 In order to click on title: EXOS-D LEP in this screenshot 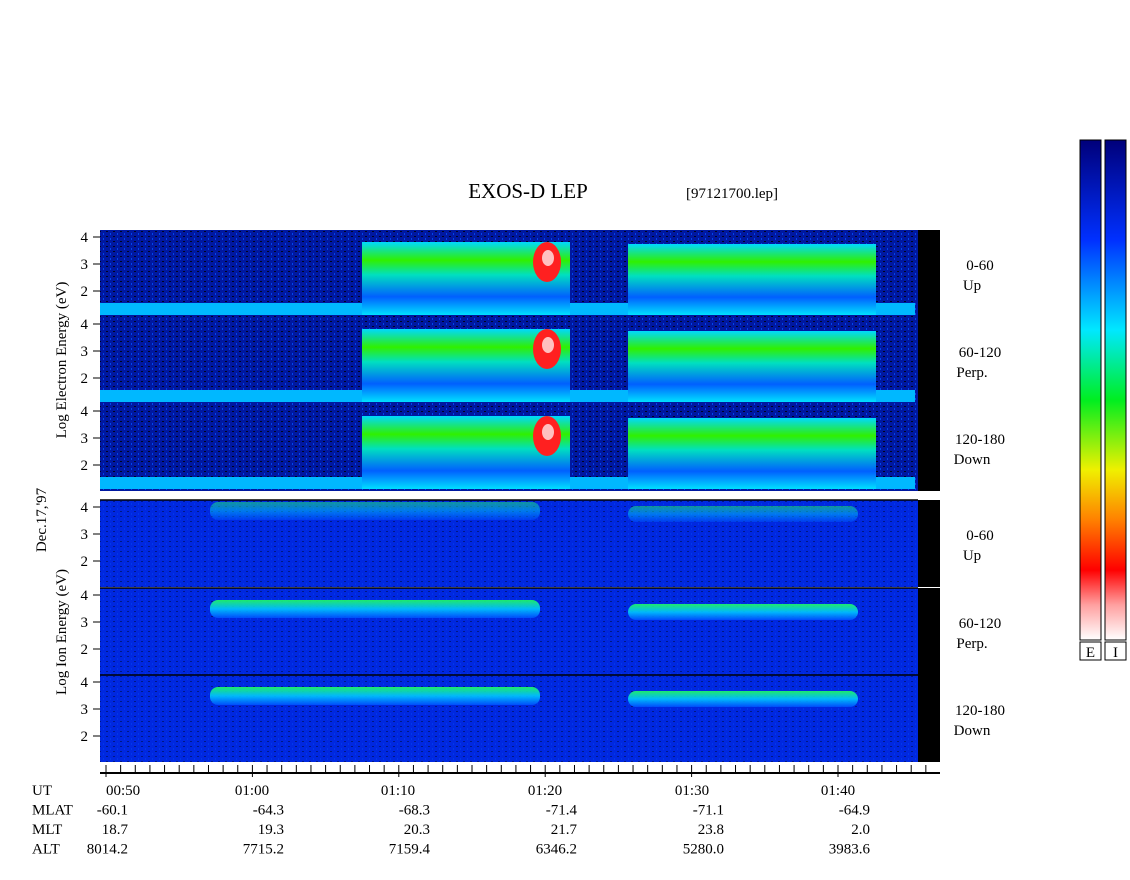, I will do `click(528, 191)`.